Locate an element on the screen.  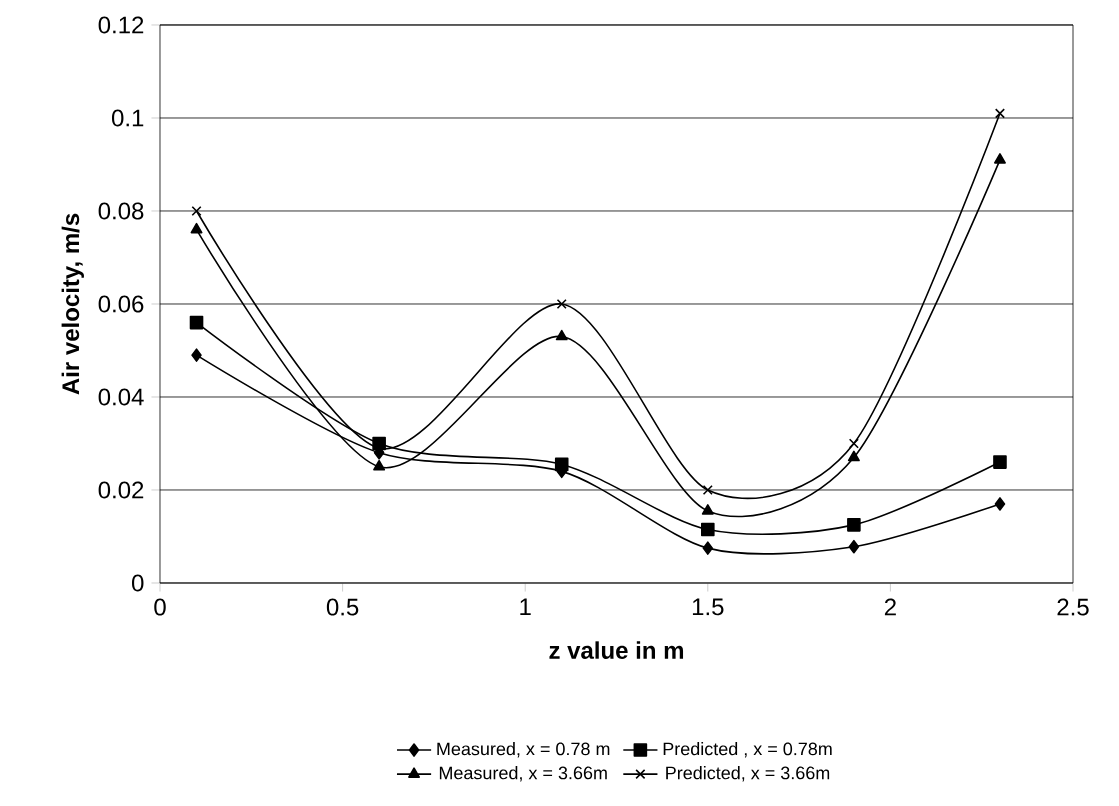
y-tick-label: 0.06 is located at coordinates (121, 304).